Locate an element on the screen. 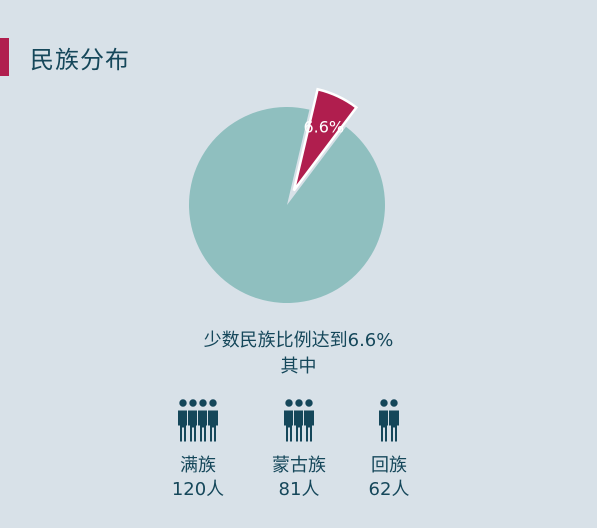 The image size is (597, 528). group-name: 满族 is located at coordinates (198, 465).